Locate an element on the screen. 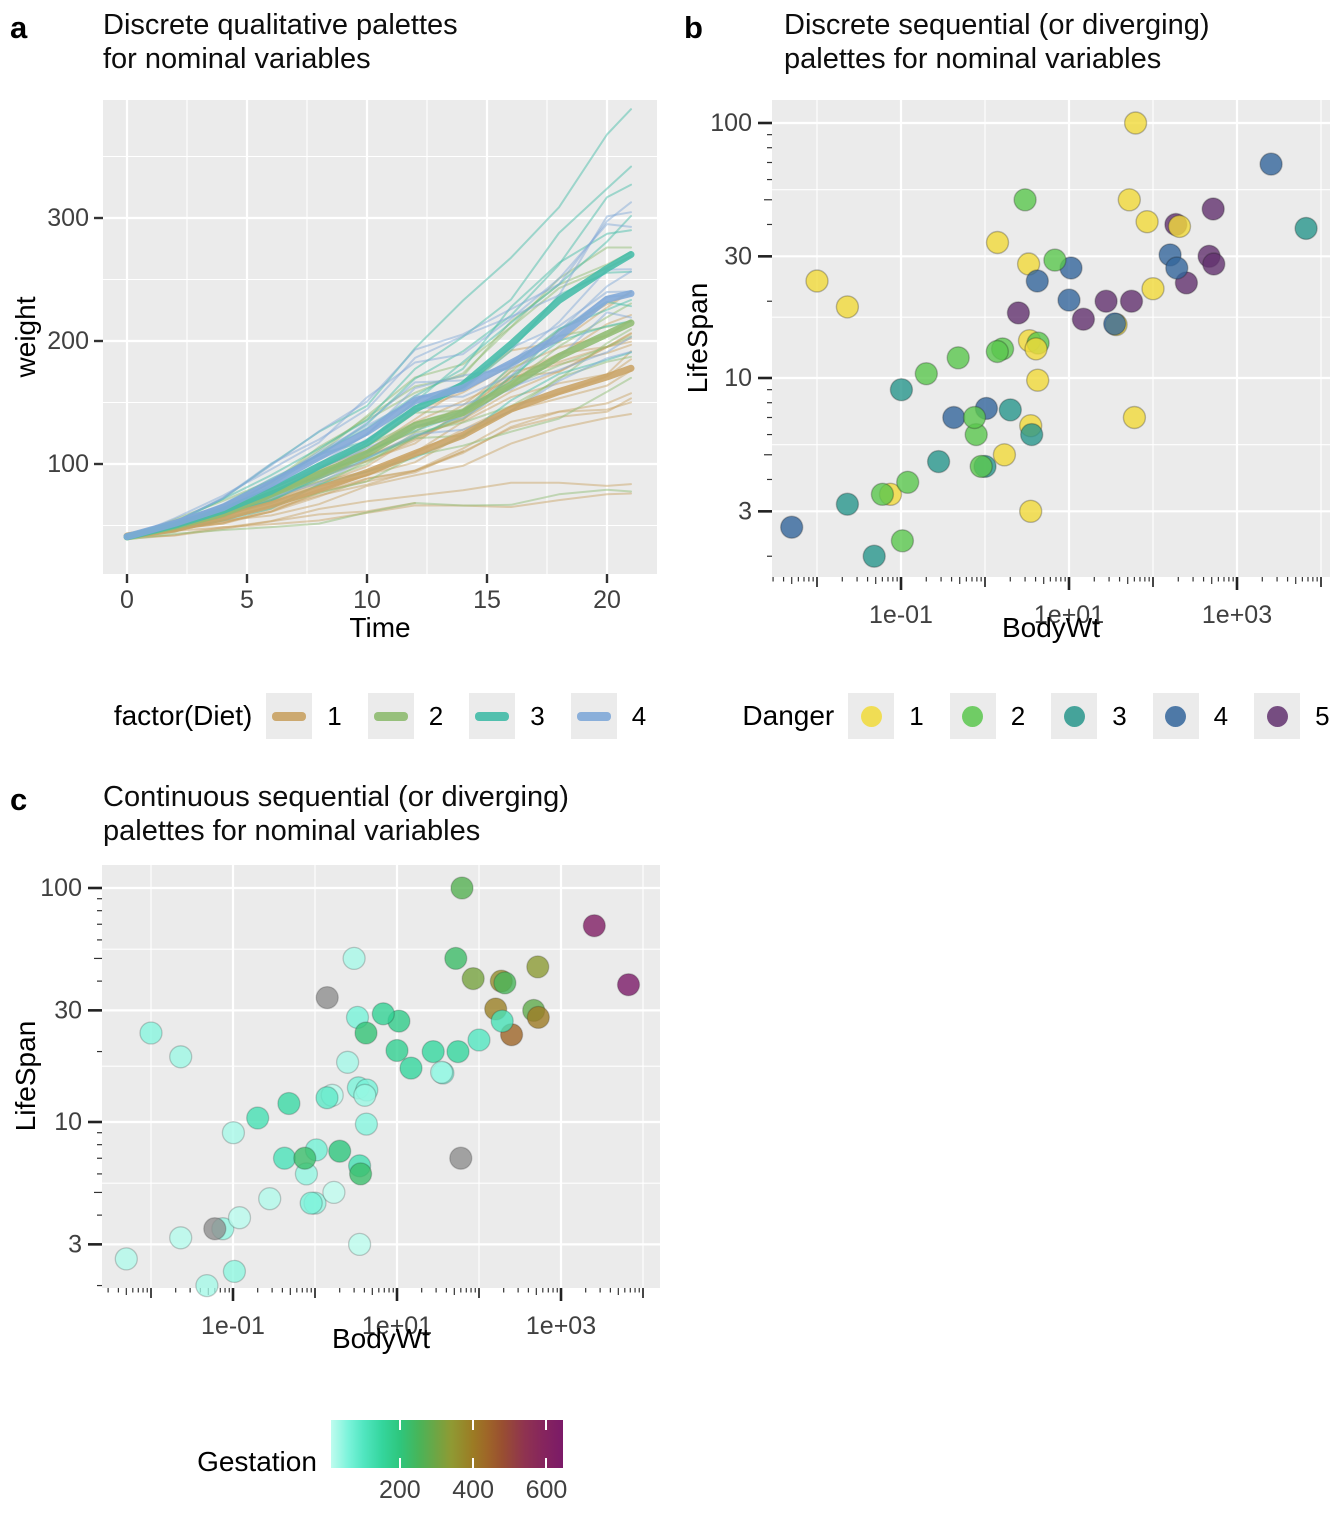  legend-entry-label: 1 is located at coordinates (334, 715).